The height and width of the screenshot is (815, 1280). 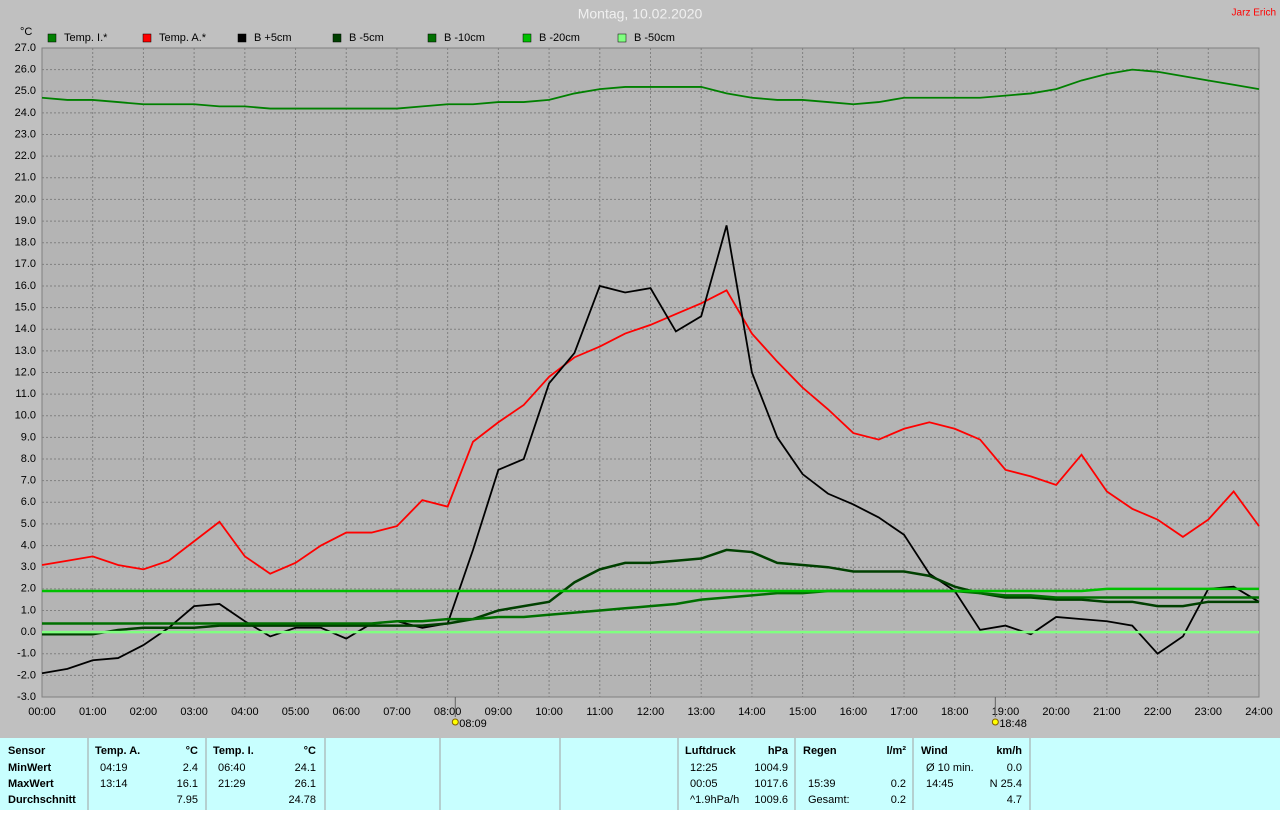 I want to click on table-cell: 7.95, so click(x=187, y=800).